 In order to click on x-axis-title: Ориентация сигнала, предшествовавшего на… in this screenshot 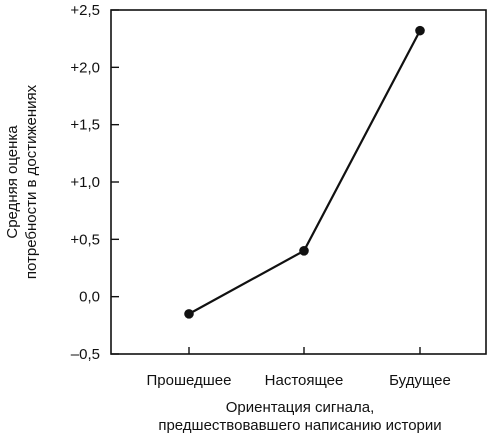, I will do `click(299, 416)`.